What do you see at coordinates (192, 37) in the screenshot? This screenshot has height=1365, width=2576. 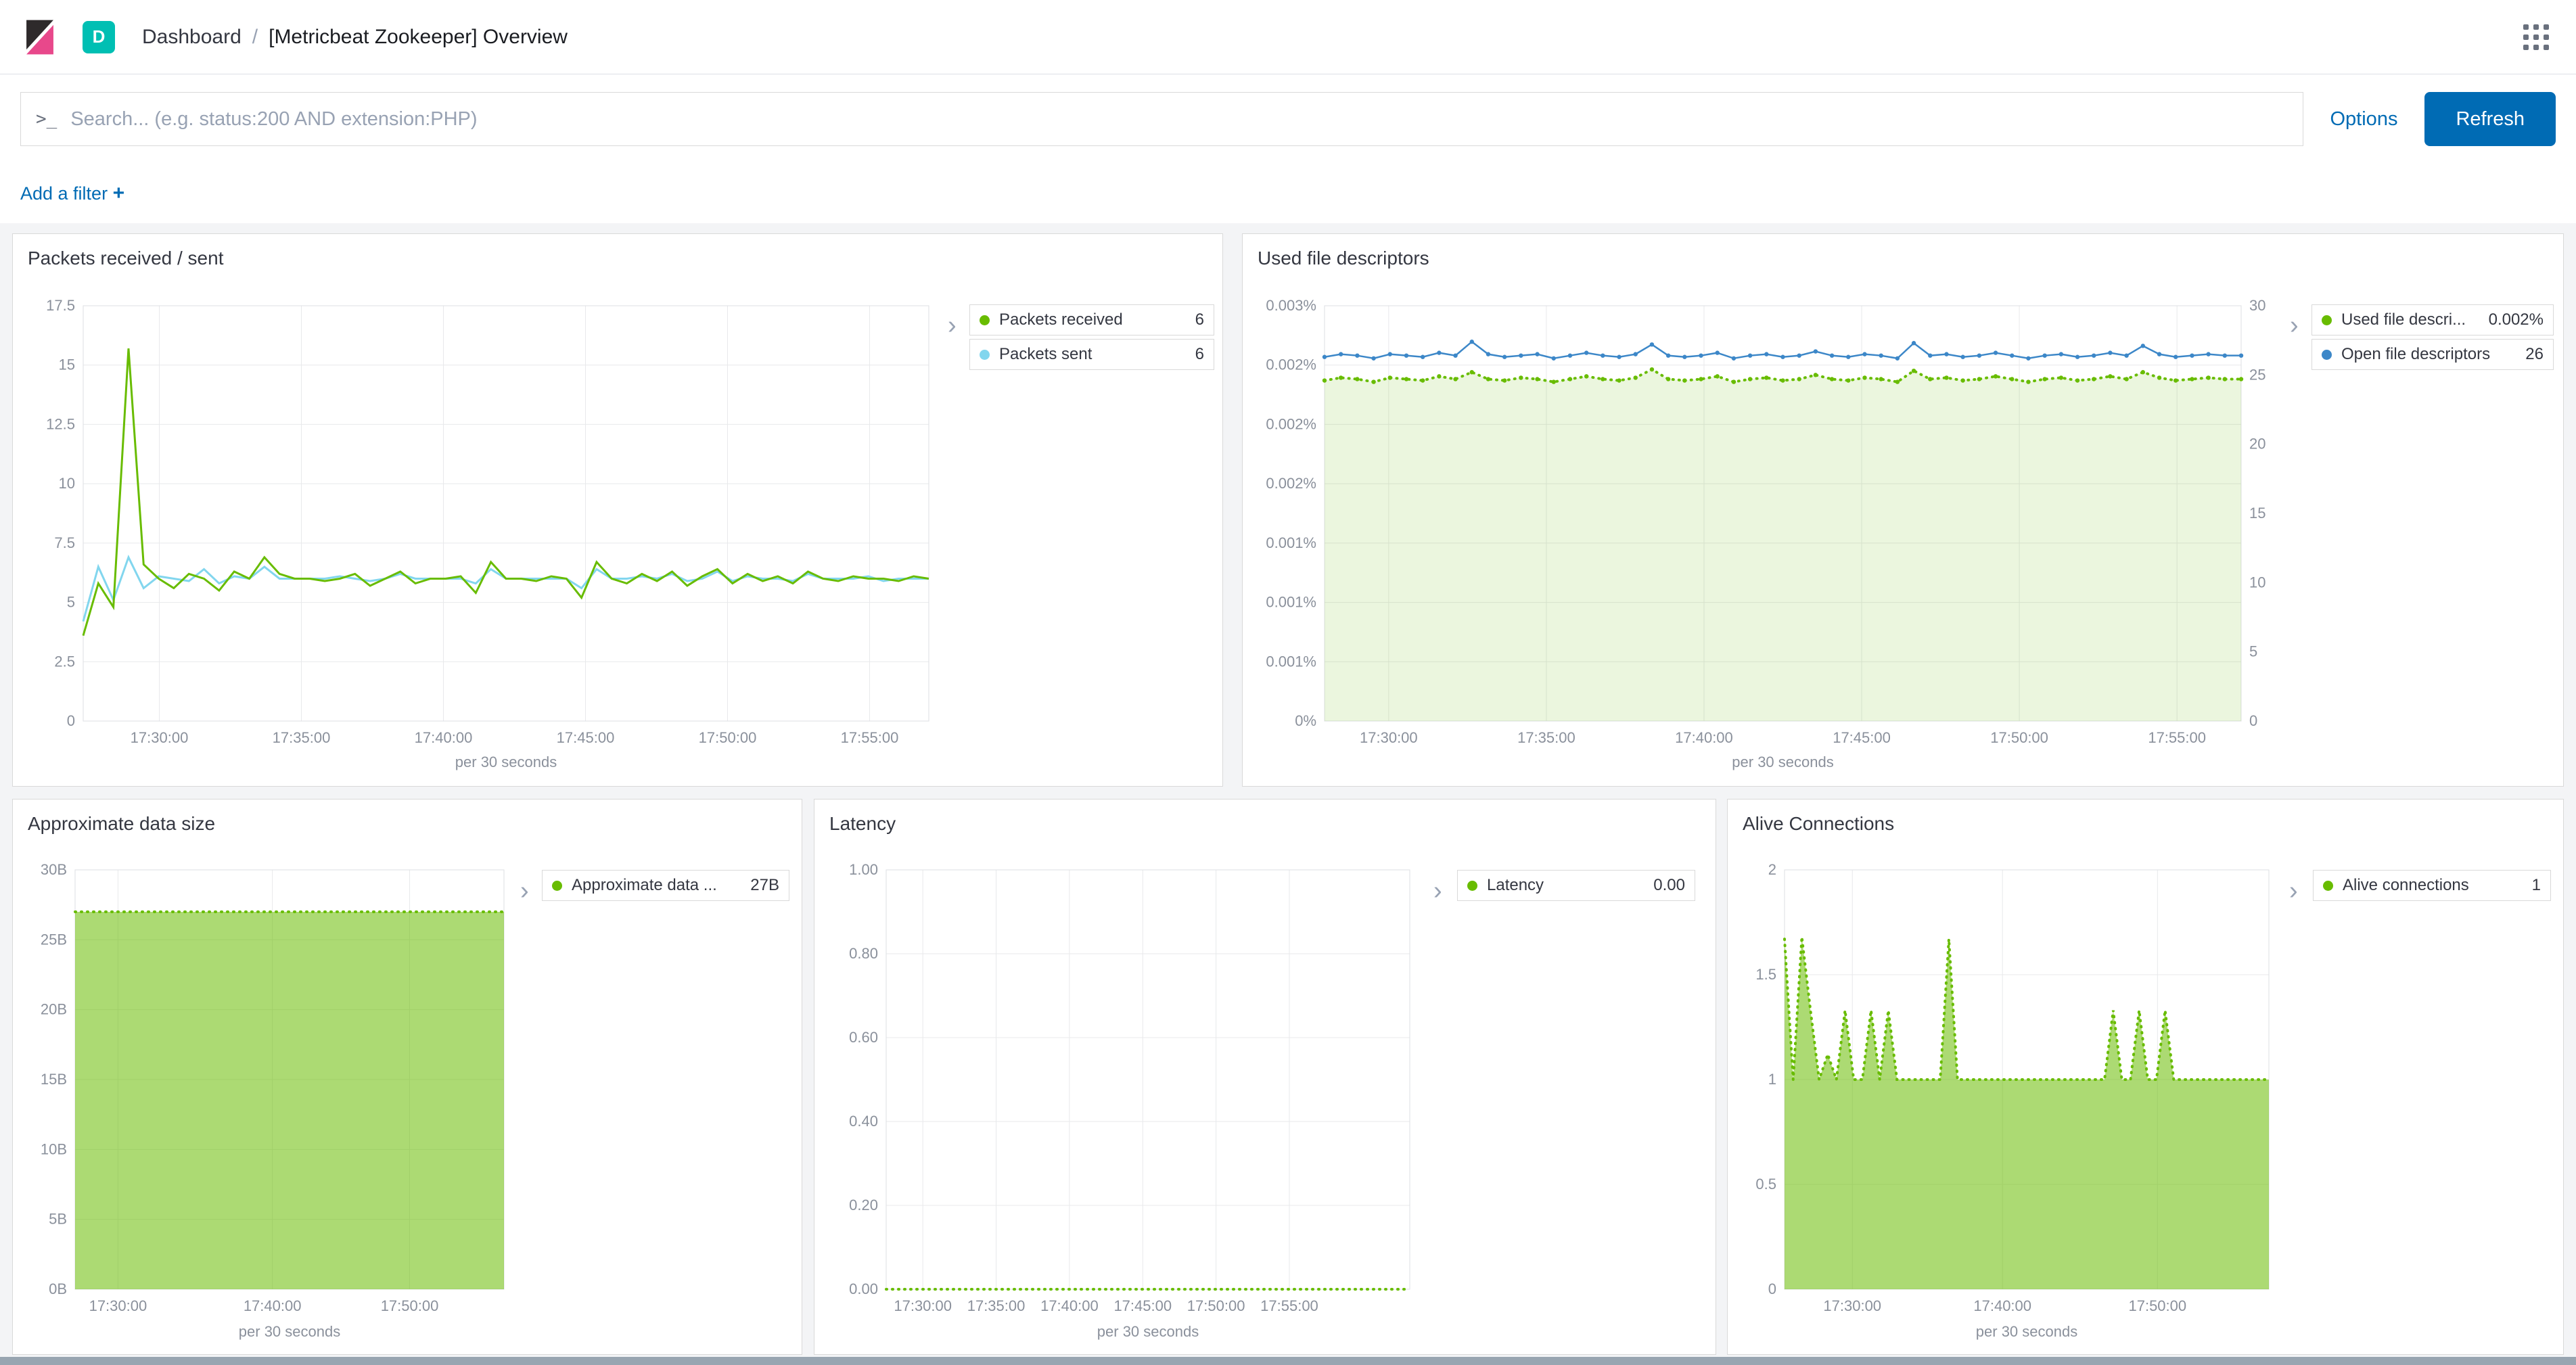 I see `breadcrumb-dashboard: Dashboard` at bounding box center [192, 37].